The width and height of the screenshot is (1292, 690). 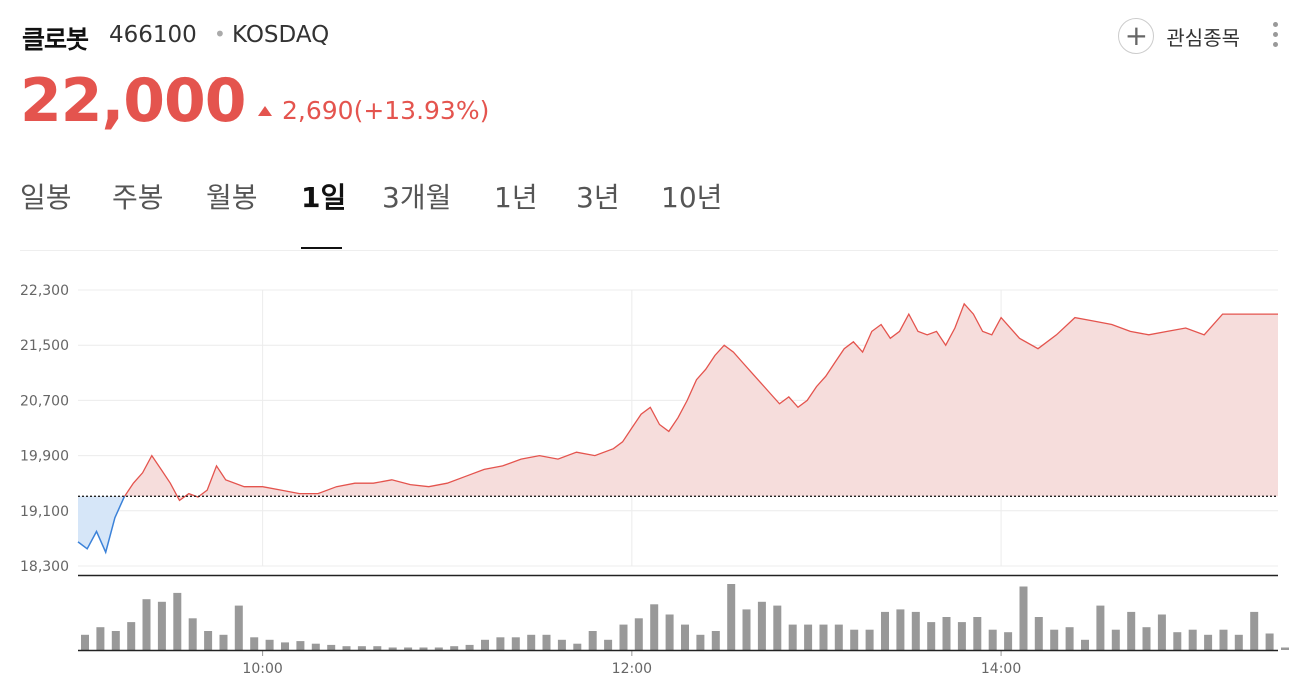 I want to click on tab-monthly: 월봉, so click(x=232, y=197).